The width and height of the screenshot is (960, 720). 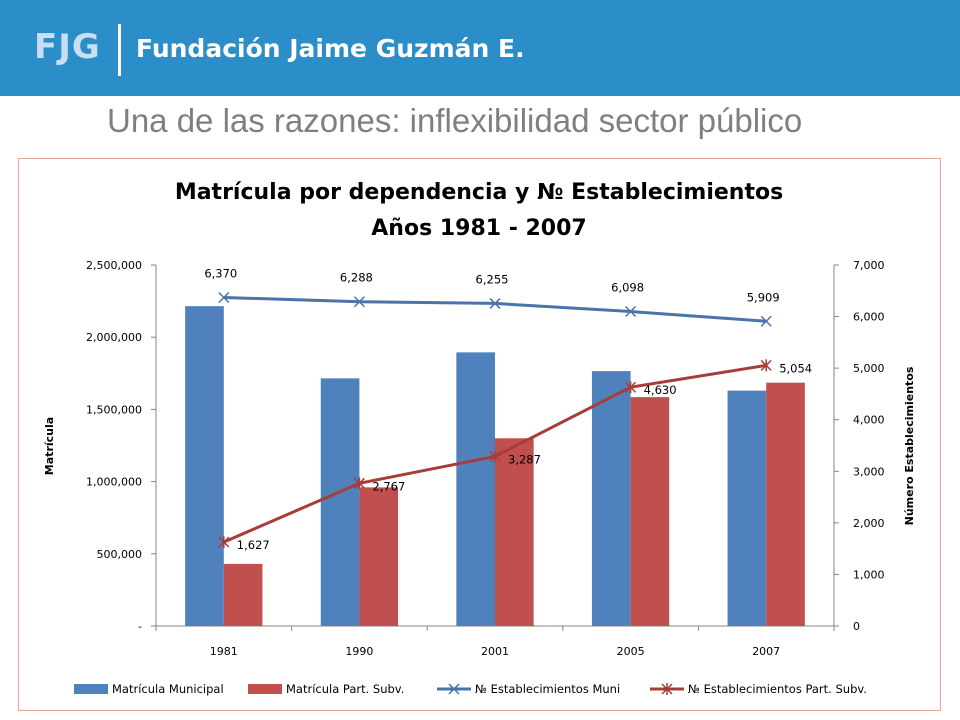 I want to click on line--establecimientos-muni, so click(x=495, y=309).